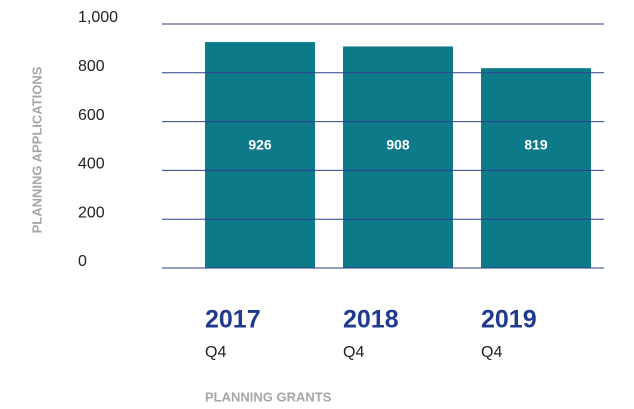 The height and width of the screenshot is (409, 634). I want to click on y-tick-label: 600, so click(91, 115).